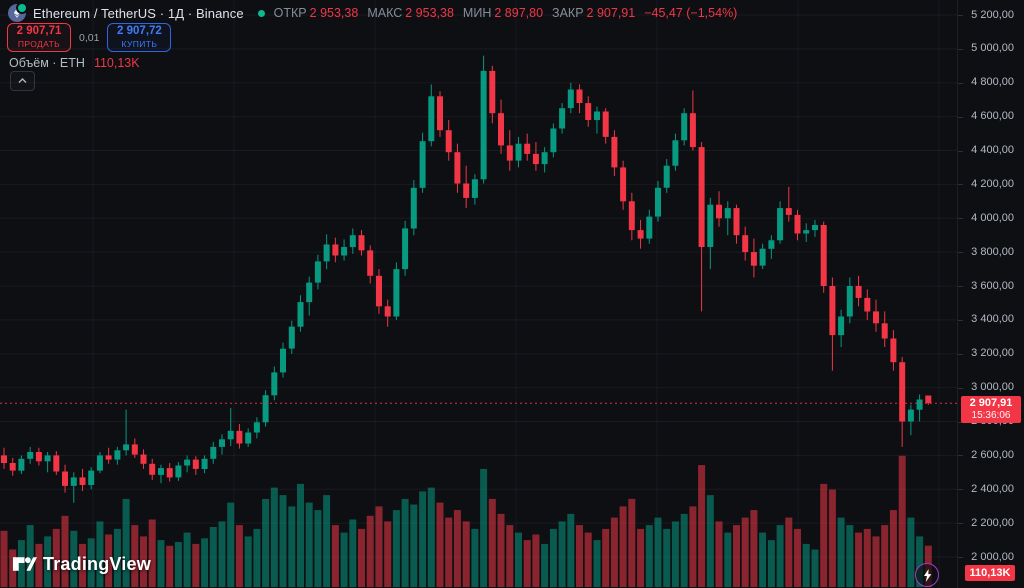  I want to click on symbol-title: Ethereum / TetherUS · 1Д · Binance, so click(138, 13).